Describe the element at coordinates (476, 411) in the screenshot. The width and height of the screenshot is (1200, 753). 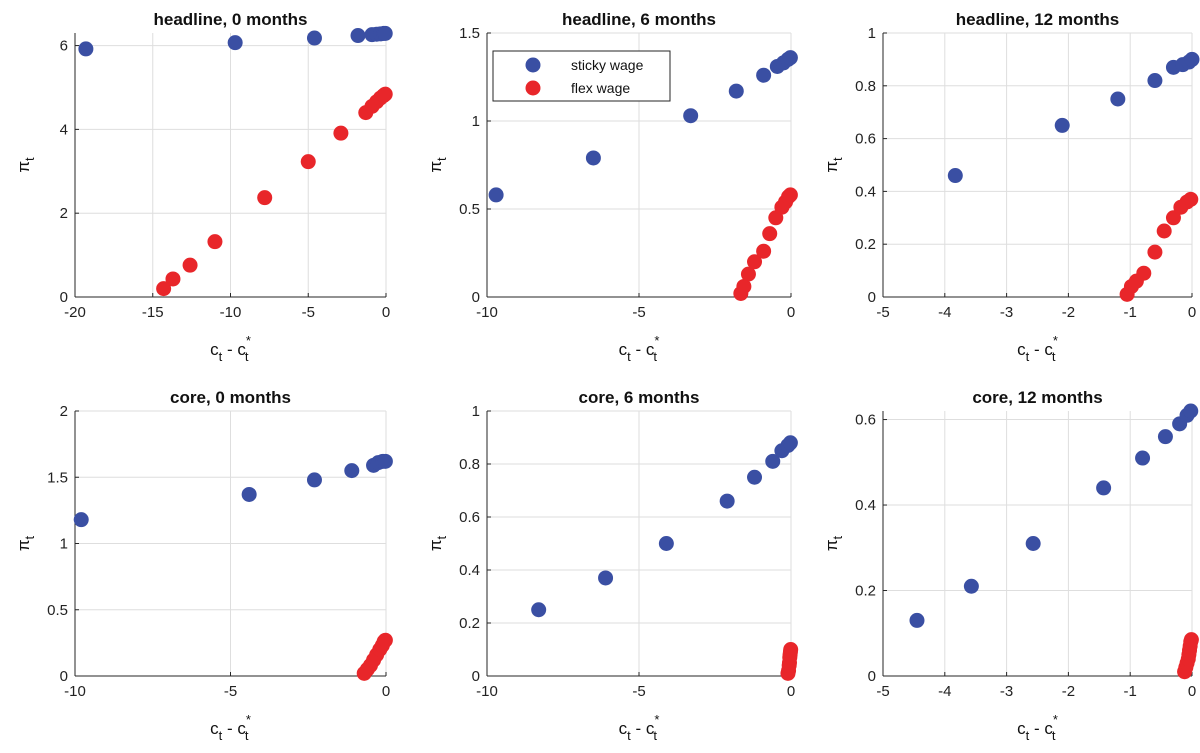
I see `y-tick-label: 1` at that location.